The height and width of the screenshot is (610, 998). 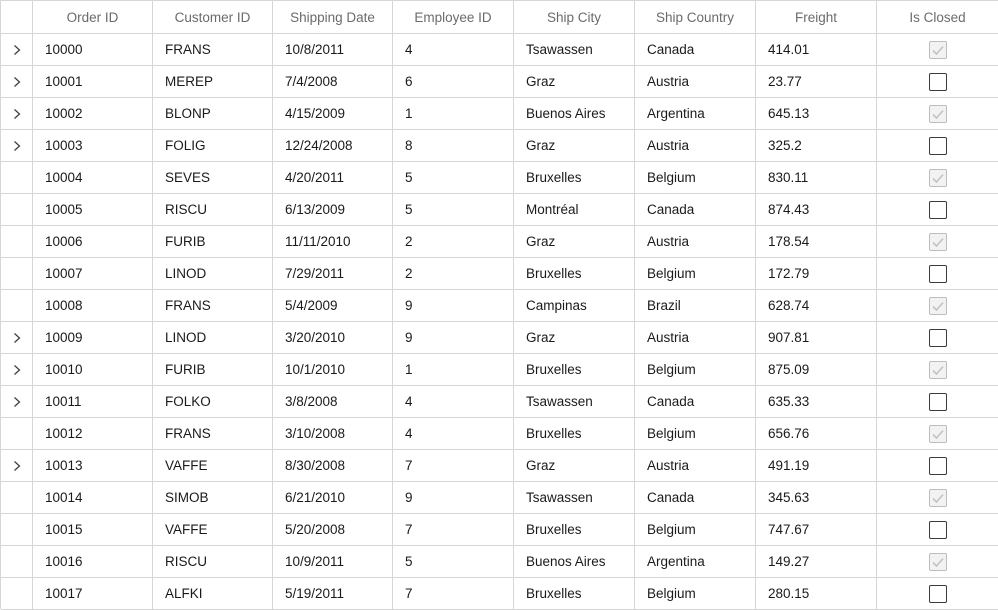 What do you see at coordinates (213, 17) in the screenshot?
I see `column-header-customer-id: Customer ID` at bounding box center [213, 17].